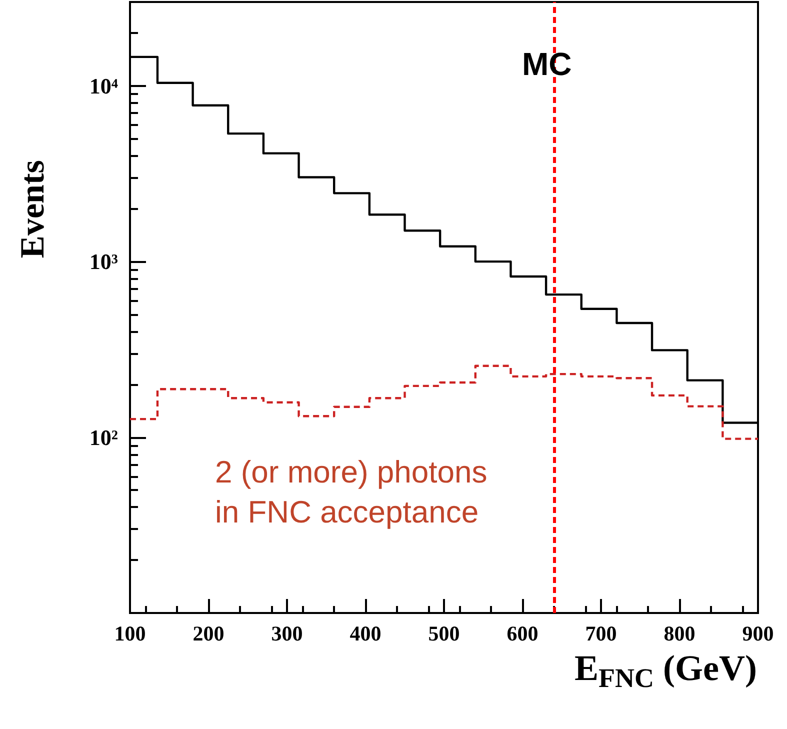 Image resolution: width=787 pixels, height=729 pixels. I want to click on y-axis-title: Events, so click(33, 209).